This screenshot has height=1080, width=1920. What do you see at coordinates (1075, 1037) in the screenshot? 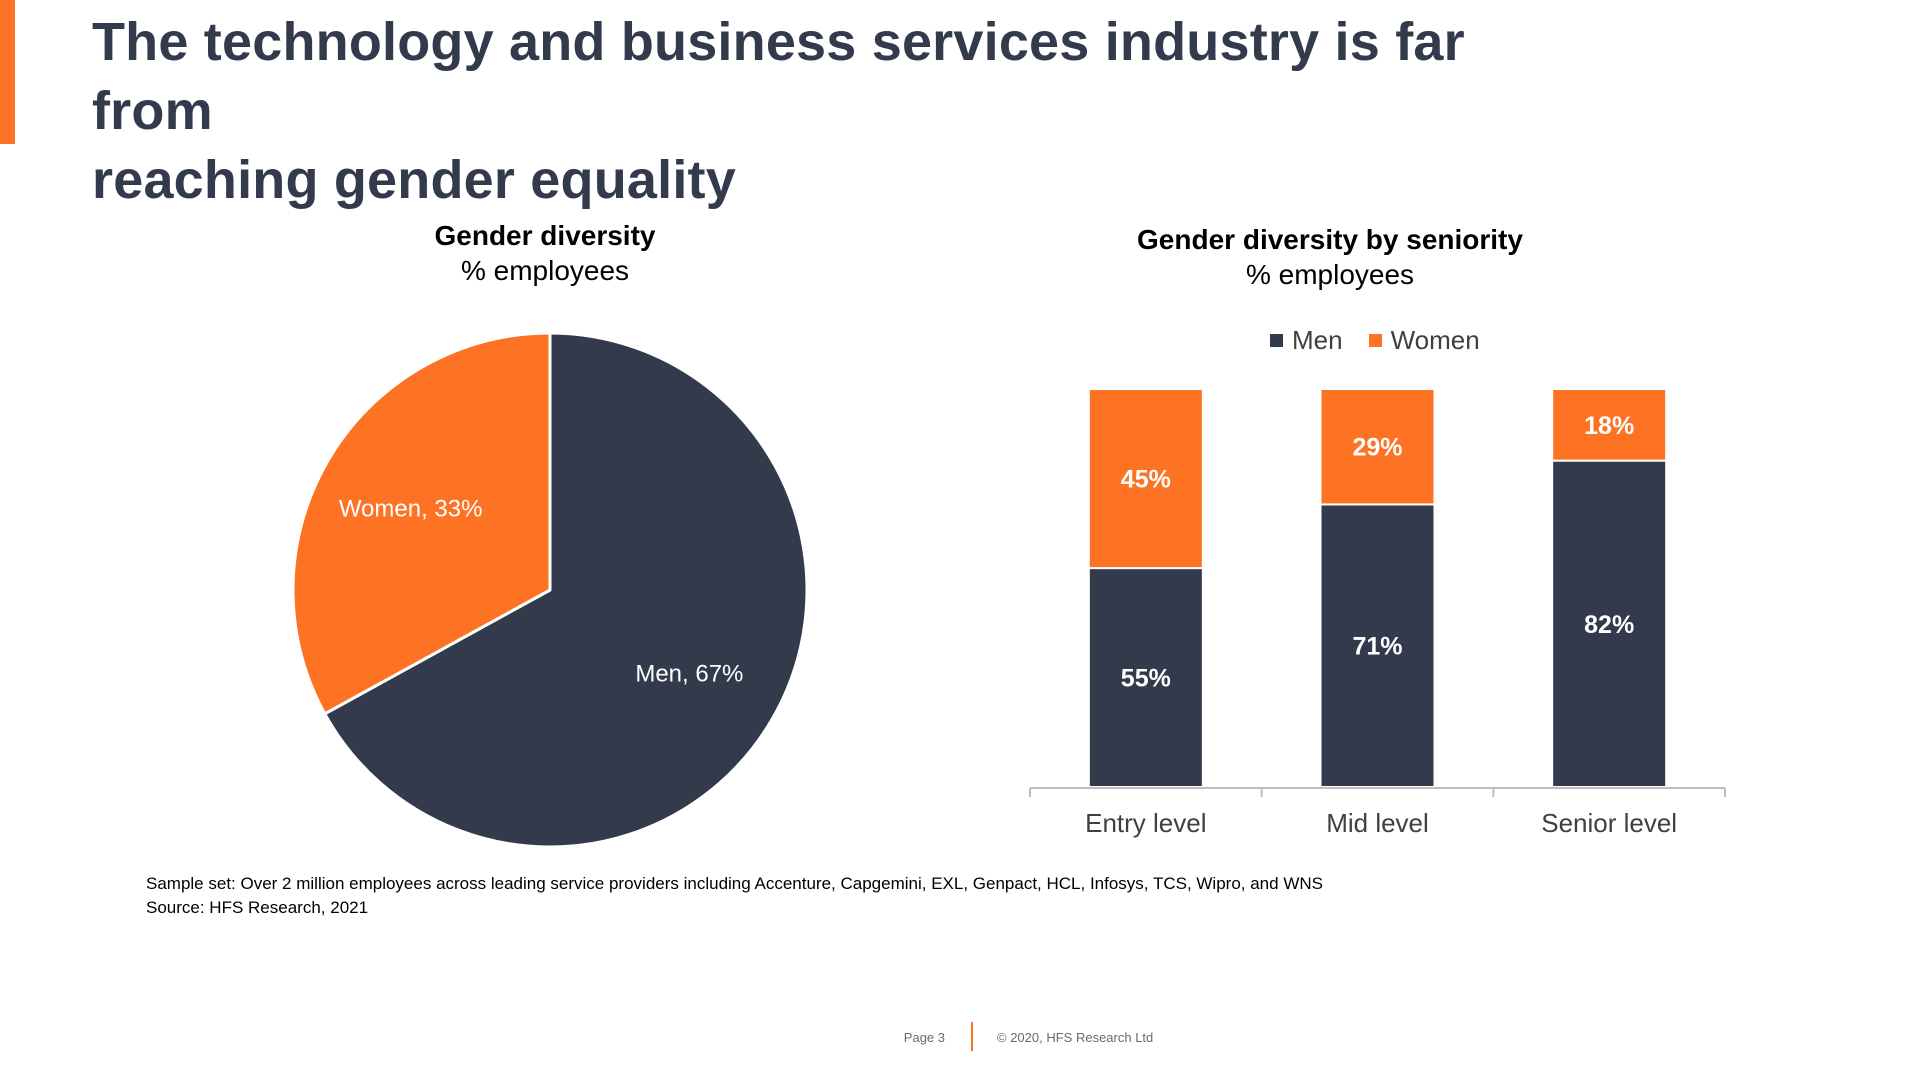
I see `copyright: © 2020, HFS Research Ltd` at bounding box center [1075, 1037].